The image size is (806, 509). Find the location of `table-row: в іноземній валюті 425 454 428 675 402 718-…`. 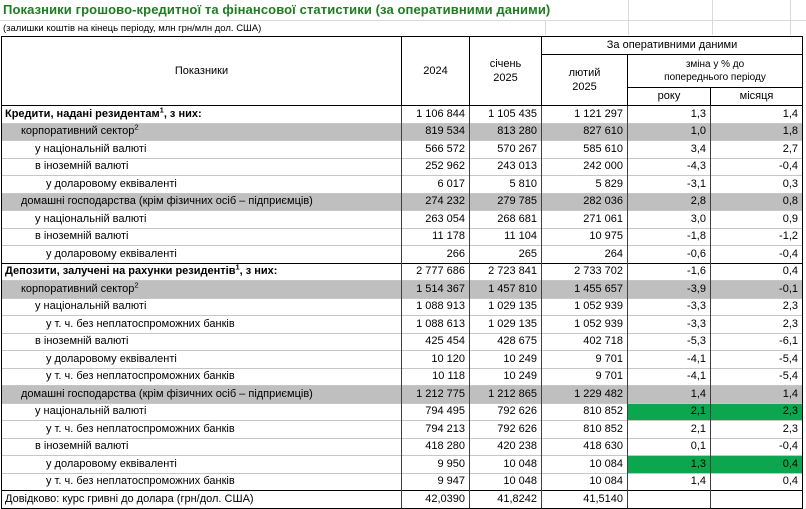

table-row: в іноземній валюті 425 454 428 675 402 718-… is located at coordinates (402, 341).